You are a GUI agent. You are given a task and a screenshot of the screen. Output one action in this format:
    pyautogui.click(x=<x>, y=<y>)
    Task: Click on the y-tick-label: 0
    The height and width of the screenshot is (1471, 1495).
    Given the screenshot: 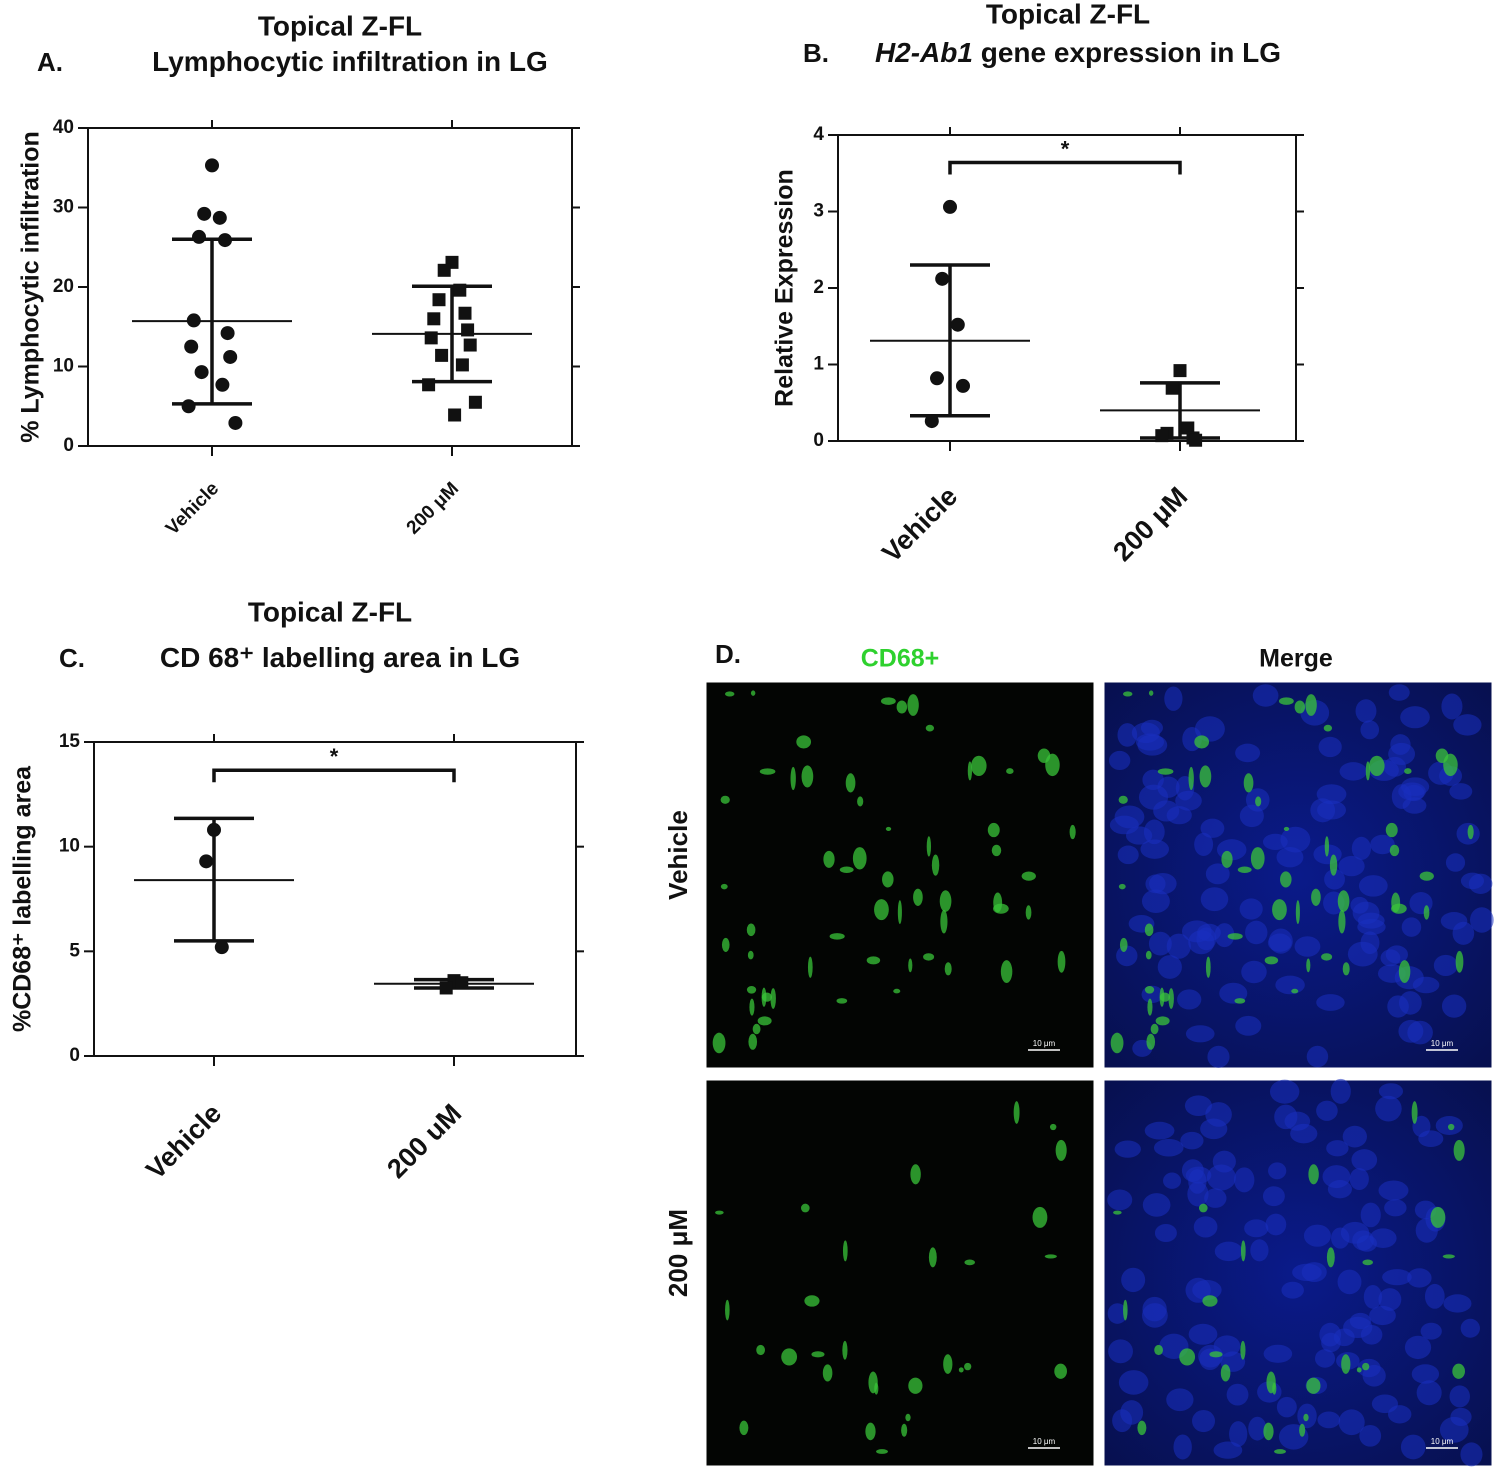 What is the action you would take?
    pyautogui.click(x=74, y=1055)
    